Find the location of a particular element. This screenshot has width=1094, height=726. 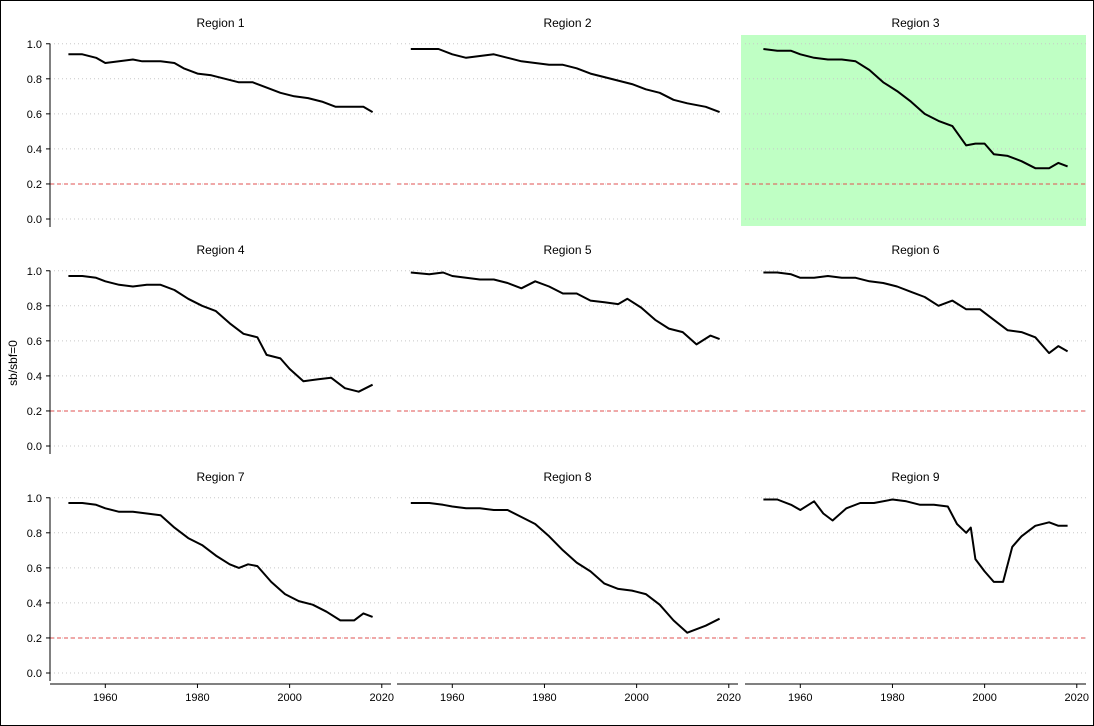

panel-title: Region 8 is located at coordinates (567, 477).